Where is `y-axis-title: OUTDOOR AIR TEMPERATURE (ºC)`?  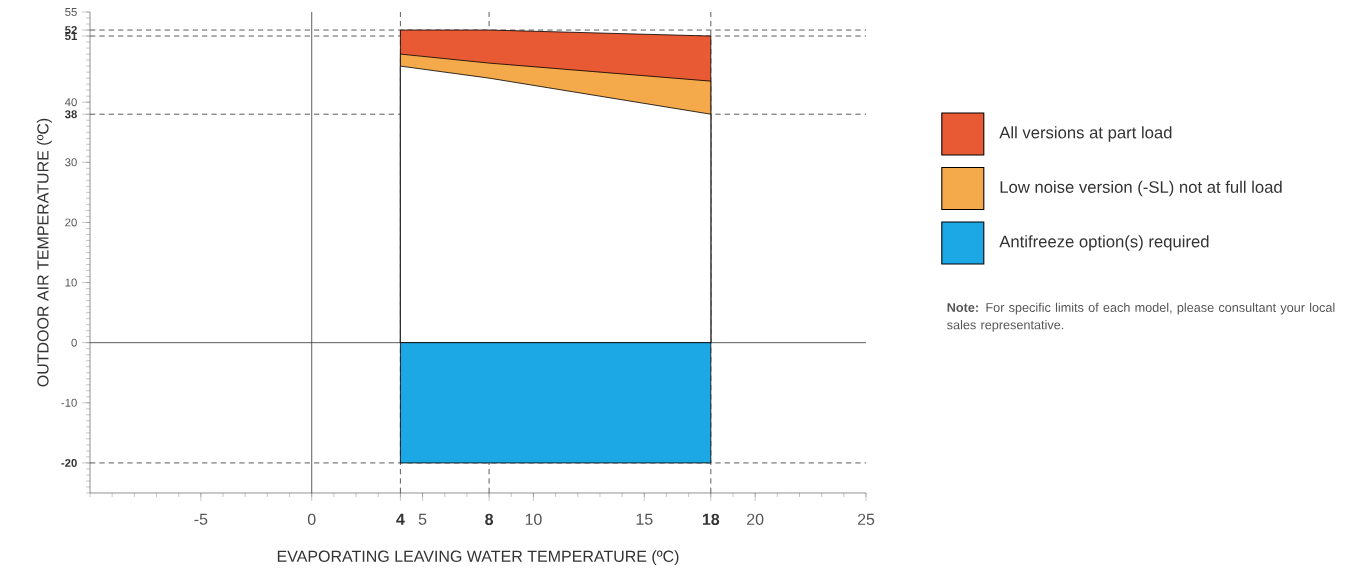 y-axis-title: OUTDOOR AIR TEMPERATURE (ºC) is located at coordinates (44, 252).